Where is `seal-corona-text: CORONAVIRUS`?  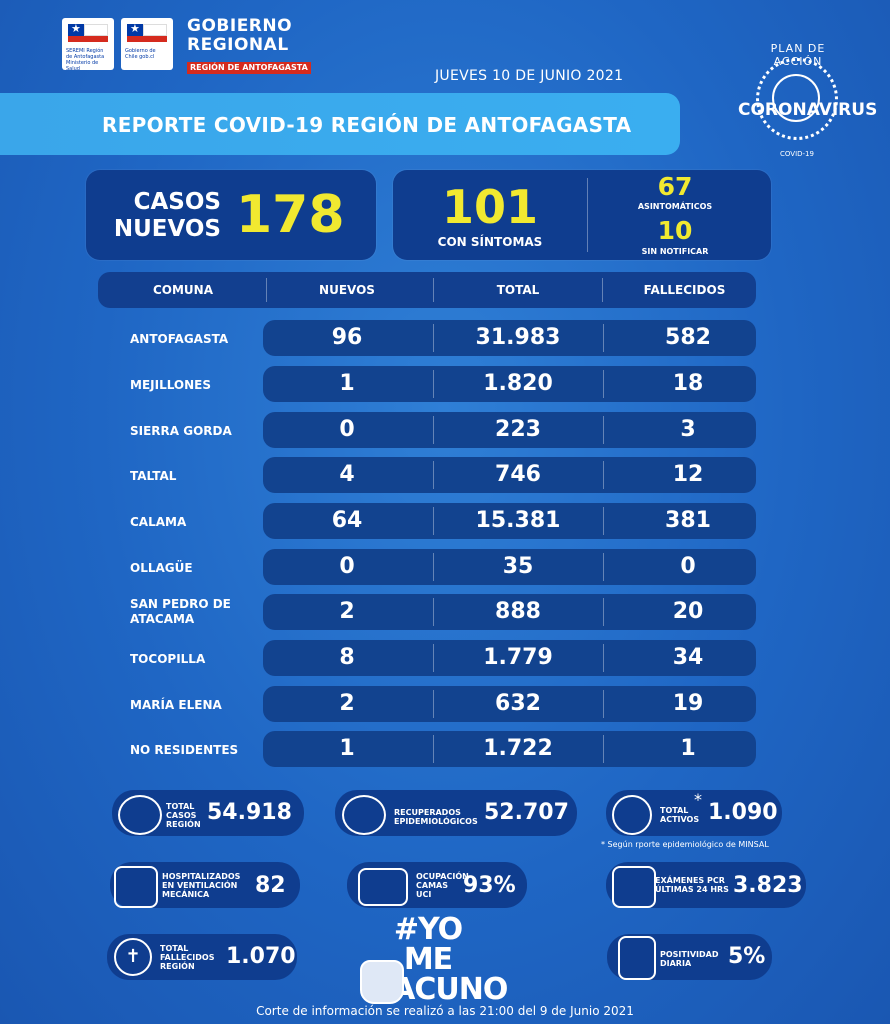
seal-corona-text: CORONAVIRUS is located at coordinates (808, 110).